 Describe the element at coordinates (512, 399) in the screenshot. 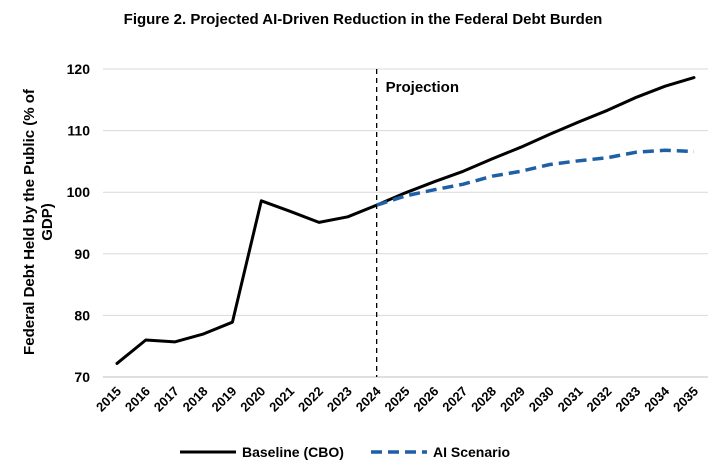

I see `x-tick-label: 2029` at that location.